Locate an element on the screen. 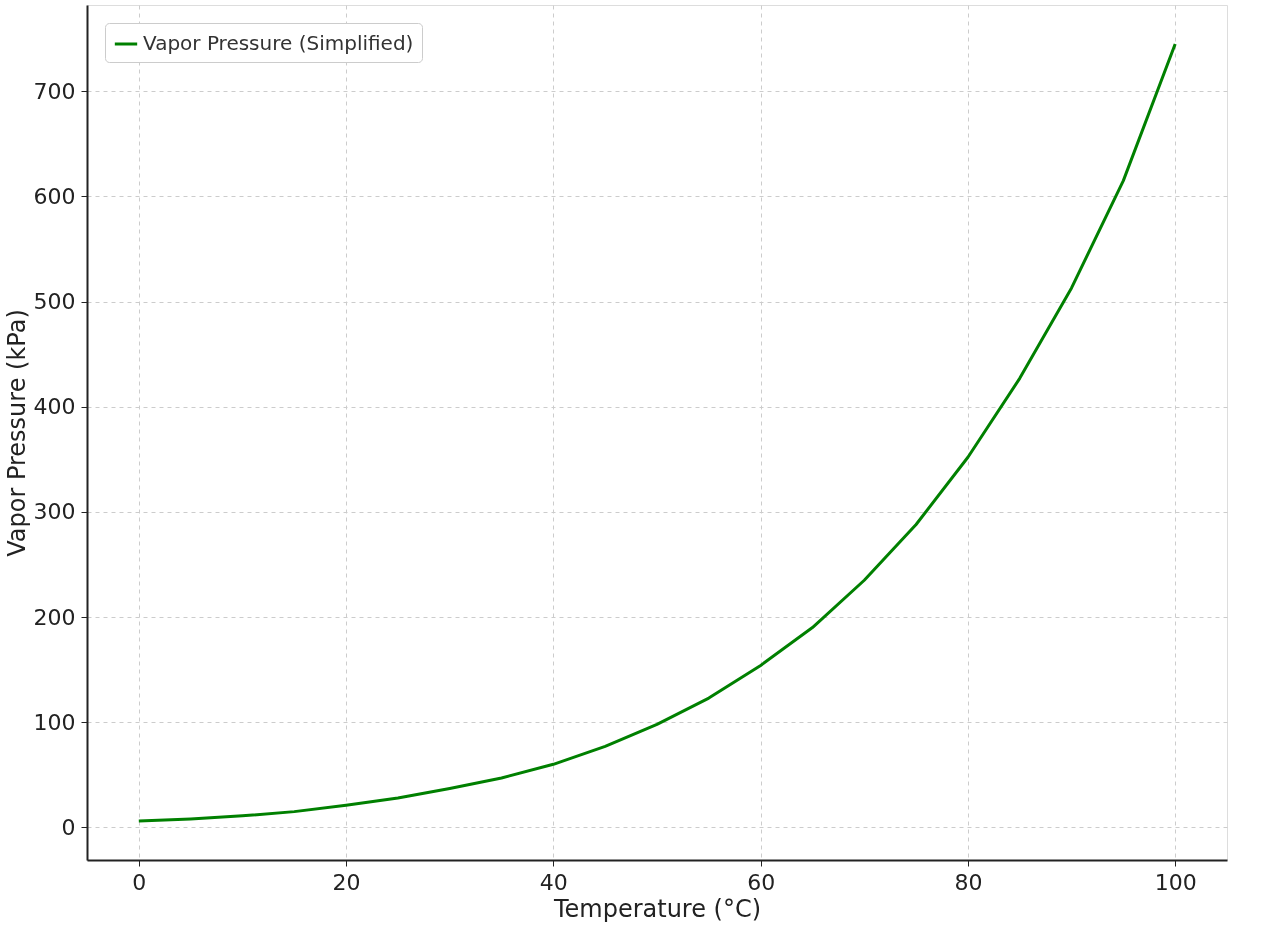 This screenshot has height=940, width=1276. y-axis-title: Vapor Pressure (kPa) is located at coordinates (16, 433).